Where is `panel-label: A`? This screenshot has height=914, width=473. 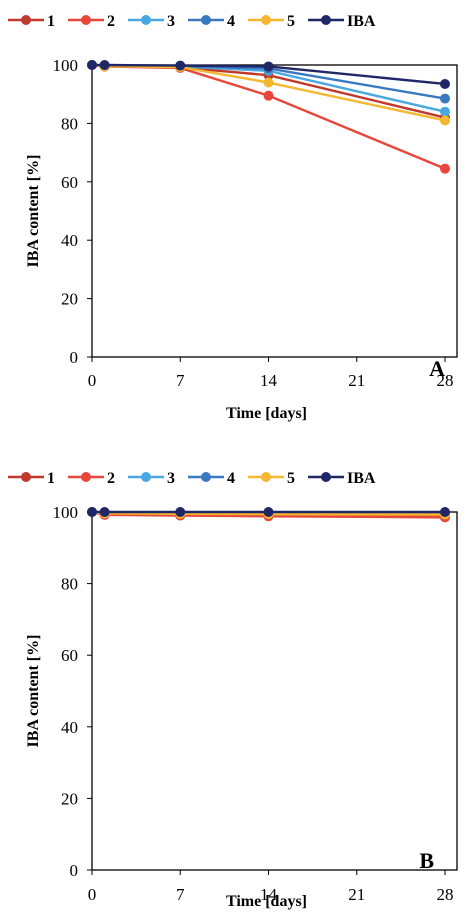
panel-label: A is located at coordinates (437, 368).